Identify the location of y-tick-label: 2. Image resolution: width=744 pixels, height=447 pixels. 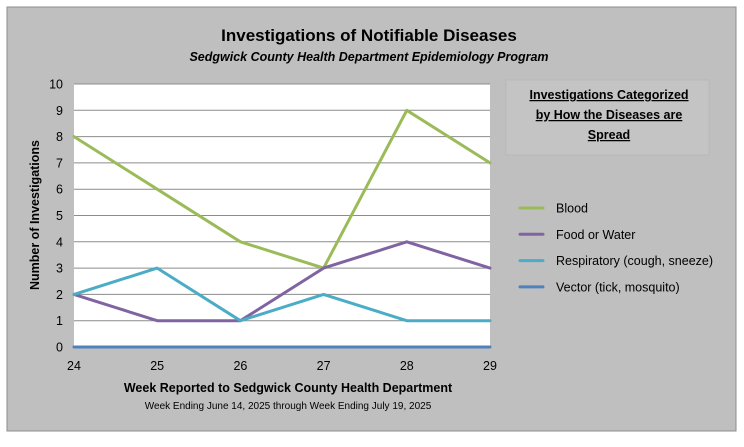
(59, 295).